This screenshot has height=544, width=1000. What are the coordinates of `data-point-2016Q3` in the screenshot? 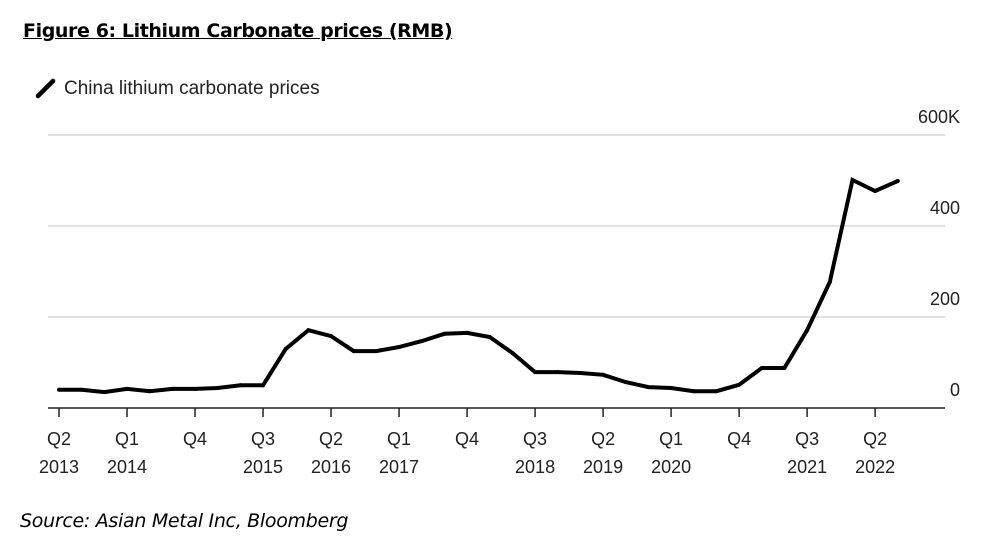 It's located at (353, 351).